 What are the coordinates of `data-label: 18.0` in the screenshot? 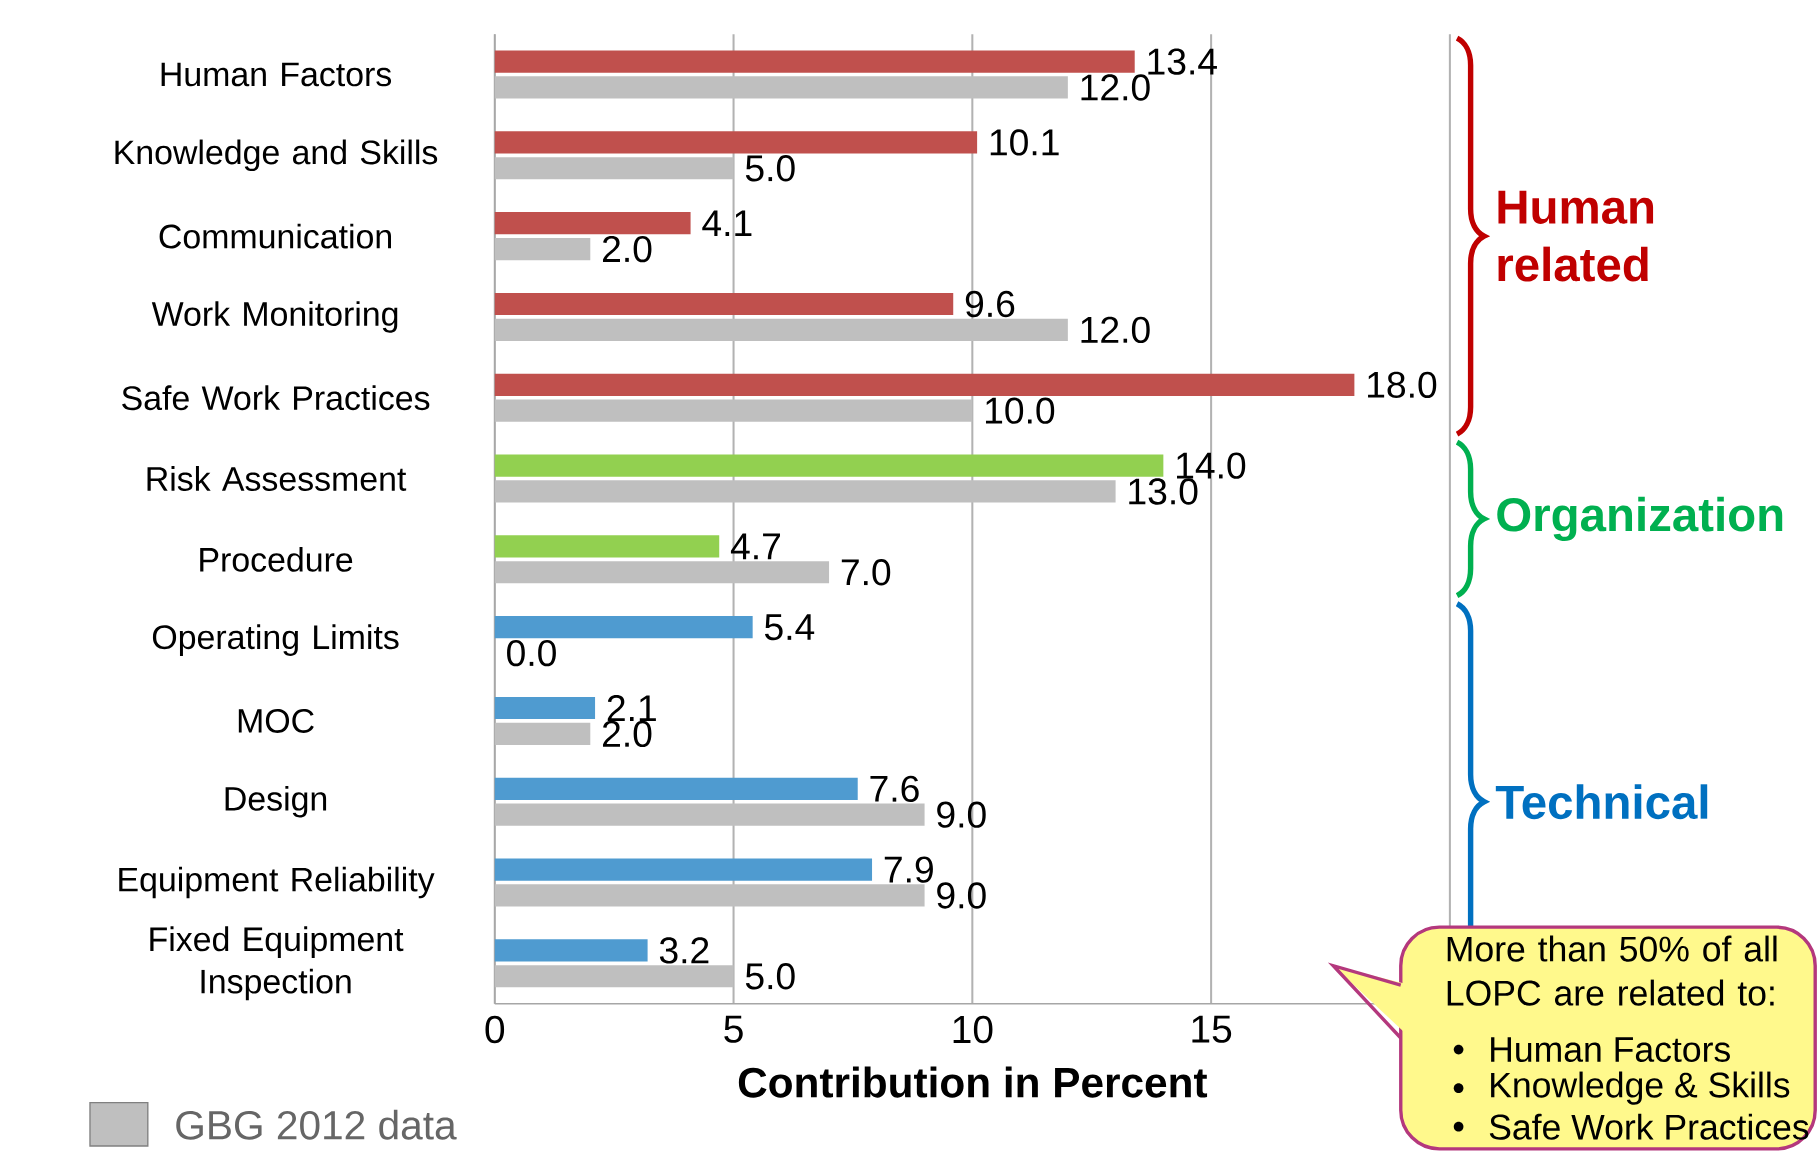 It's located at (1402, 385).